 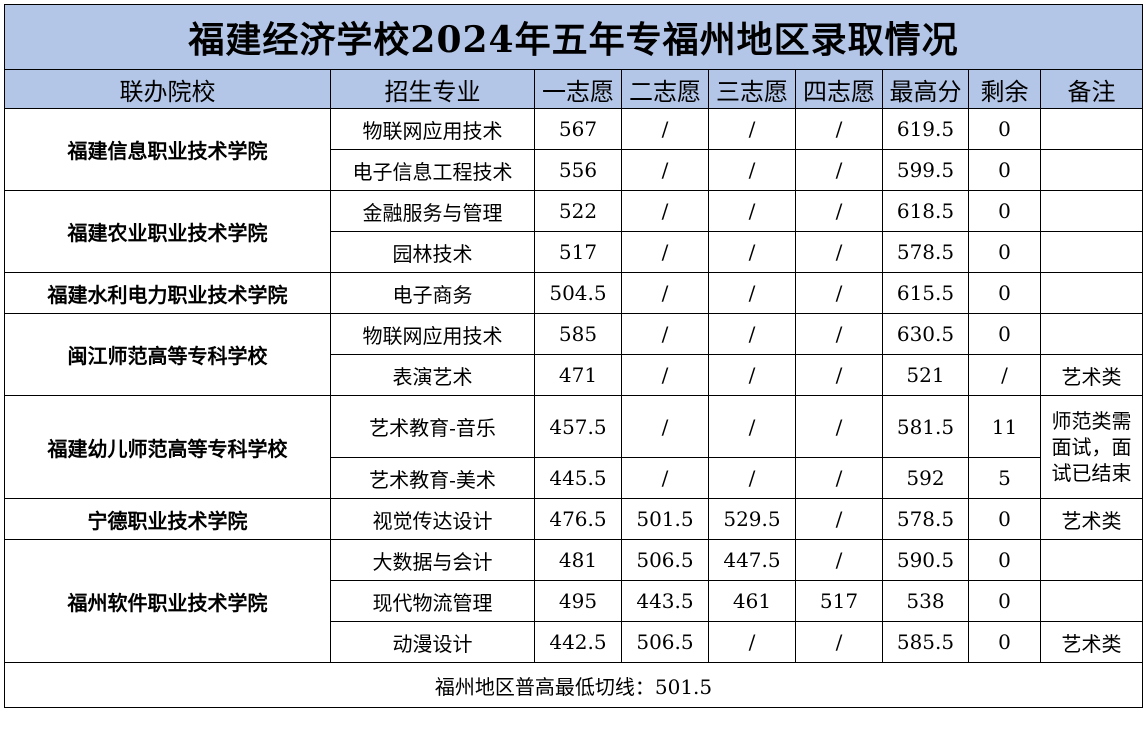 What do you see at coordinates (578, 170) in the screenshot?
I see `choice-1-cell: 556` at bounding box center [578, 170].